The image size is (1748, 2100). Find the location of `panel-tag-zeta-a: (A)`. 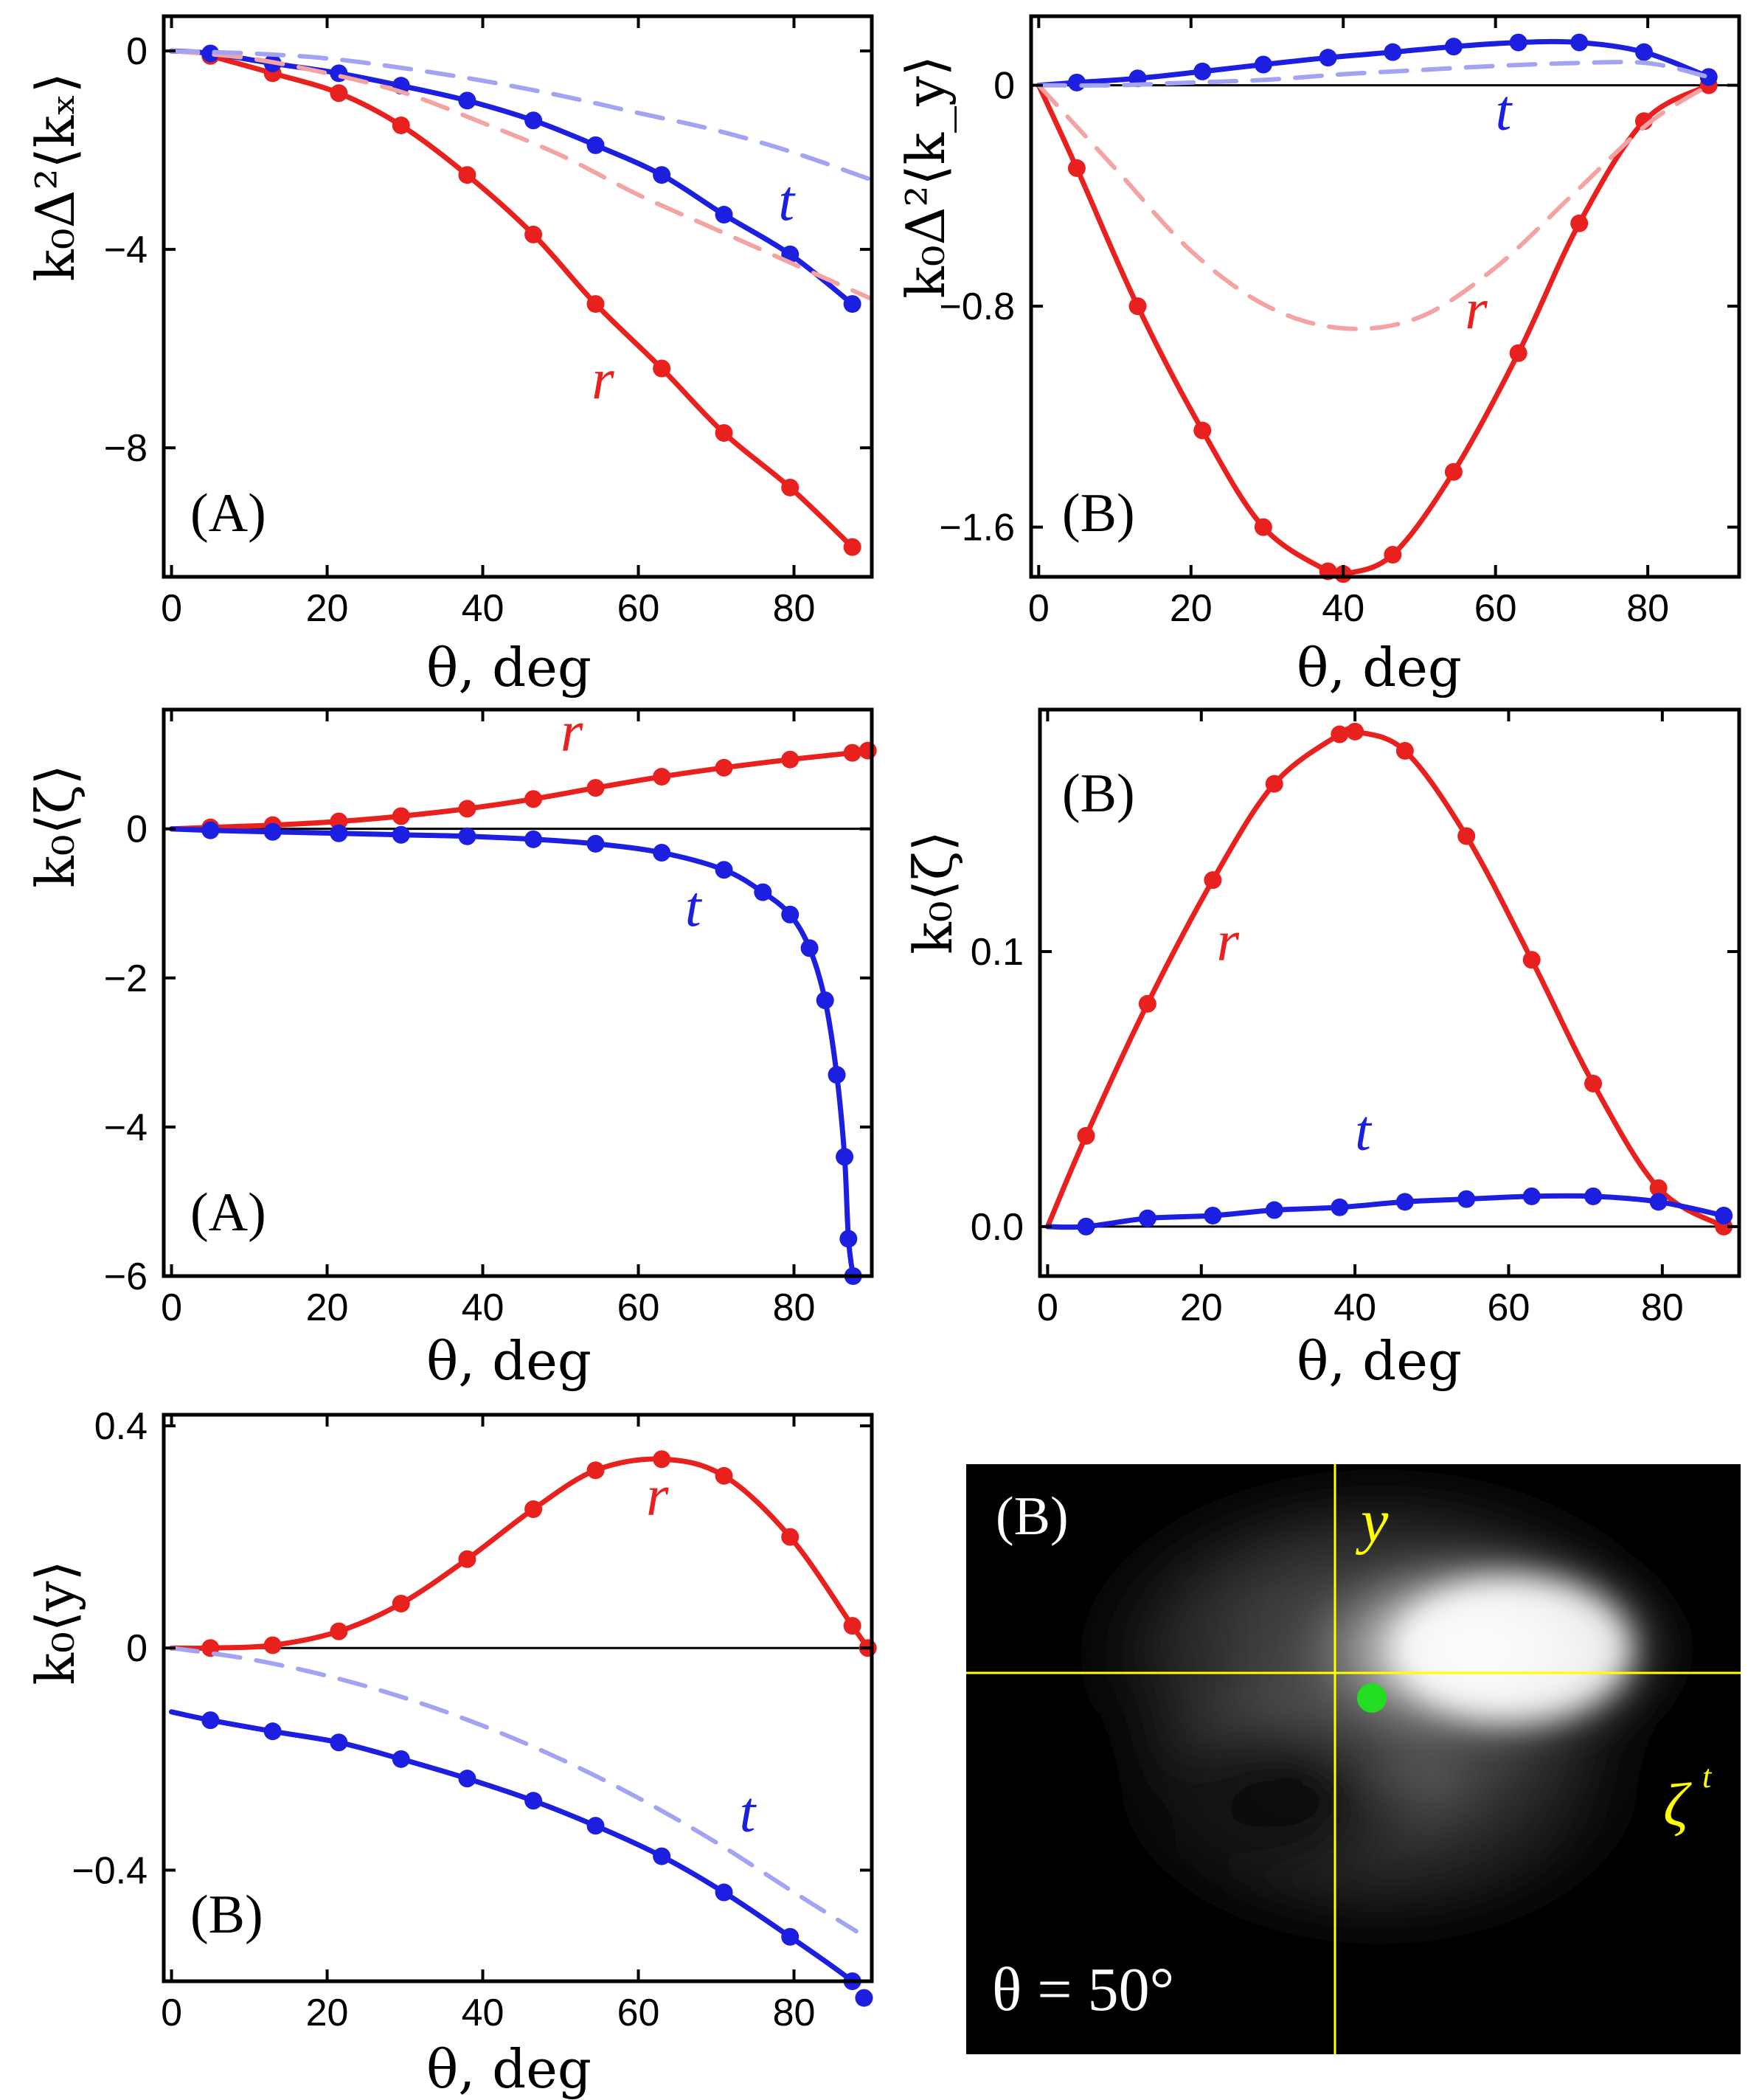

panel-tag-zeta-a: (A) is located at coordinates (228, 1212).